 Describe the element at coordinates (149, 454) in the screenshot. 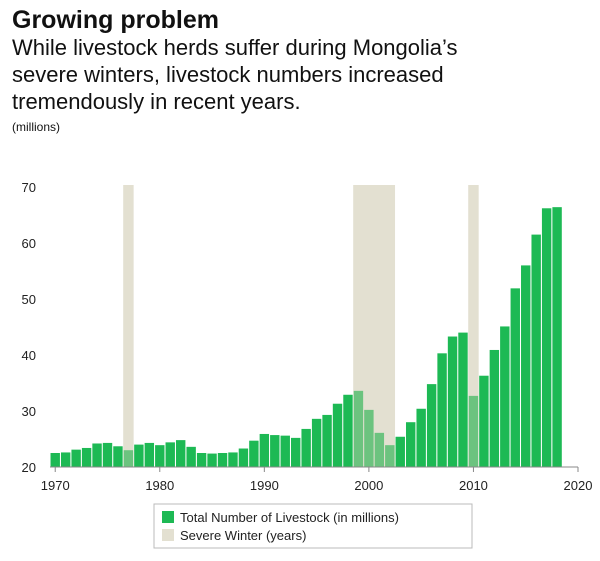

I see `bar-1979` at that location.